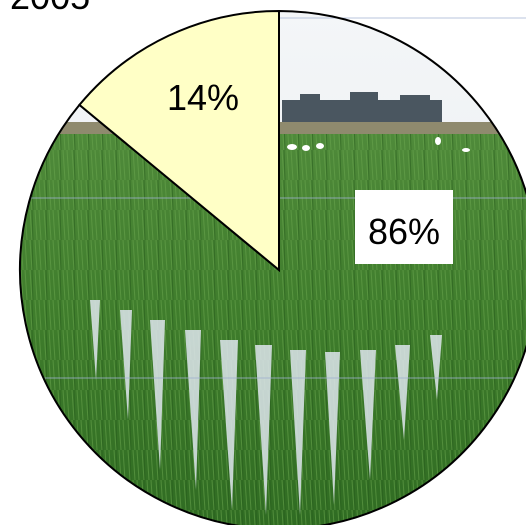 The height and width of the screenshot is (530, 526). Describe the element at coordinates (404, 231) in the screenshot. I see `slice-label-86: 86%` at that location.